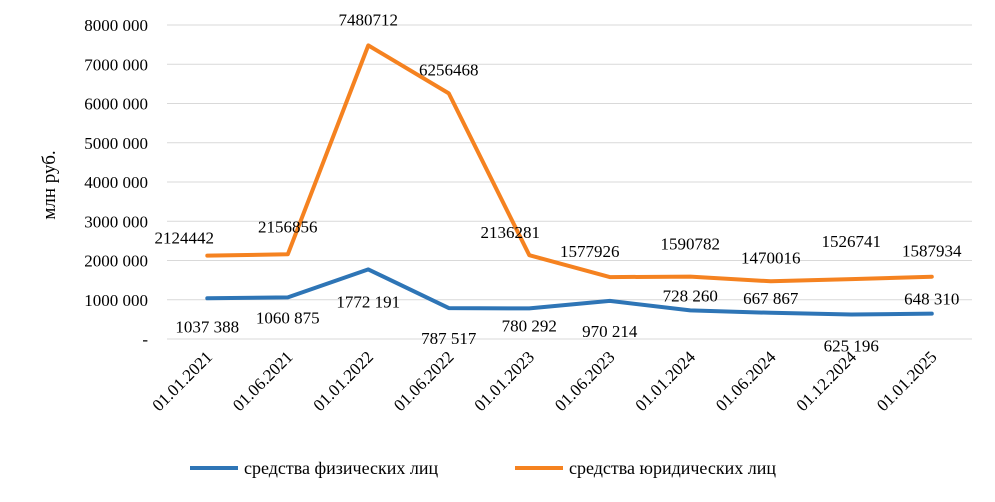 This screenshot has height=502, width=995. I want to click on y-axis-title: млн руб., so click(49, 184).